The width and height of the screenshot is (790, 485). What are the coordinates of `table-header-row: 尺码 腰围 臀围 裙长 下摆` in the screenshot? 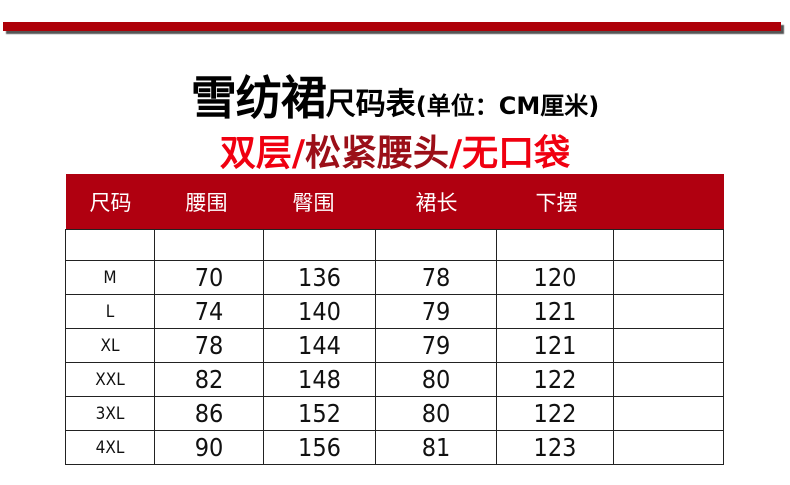 It's located at (394, 202).